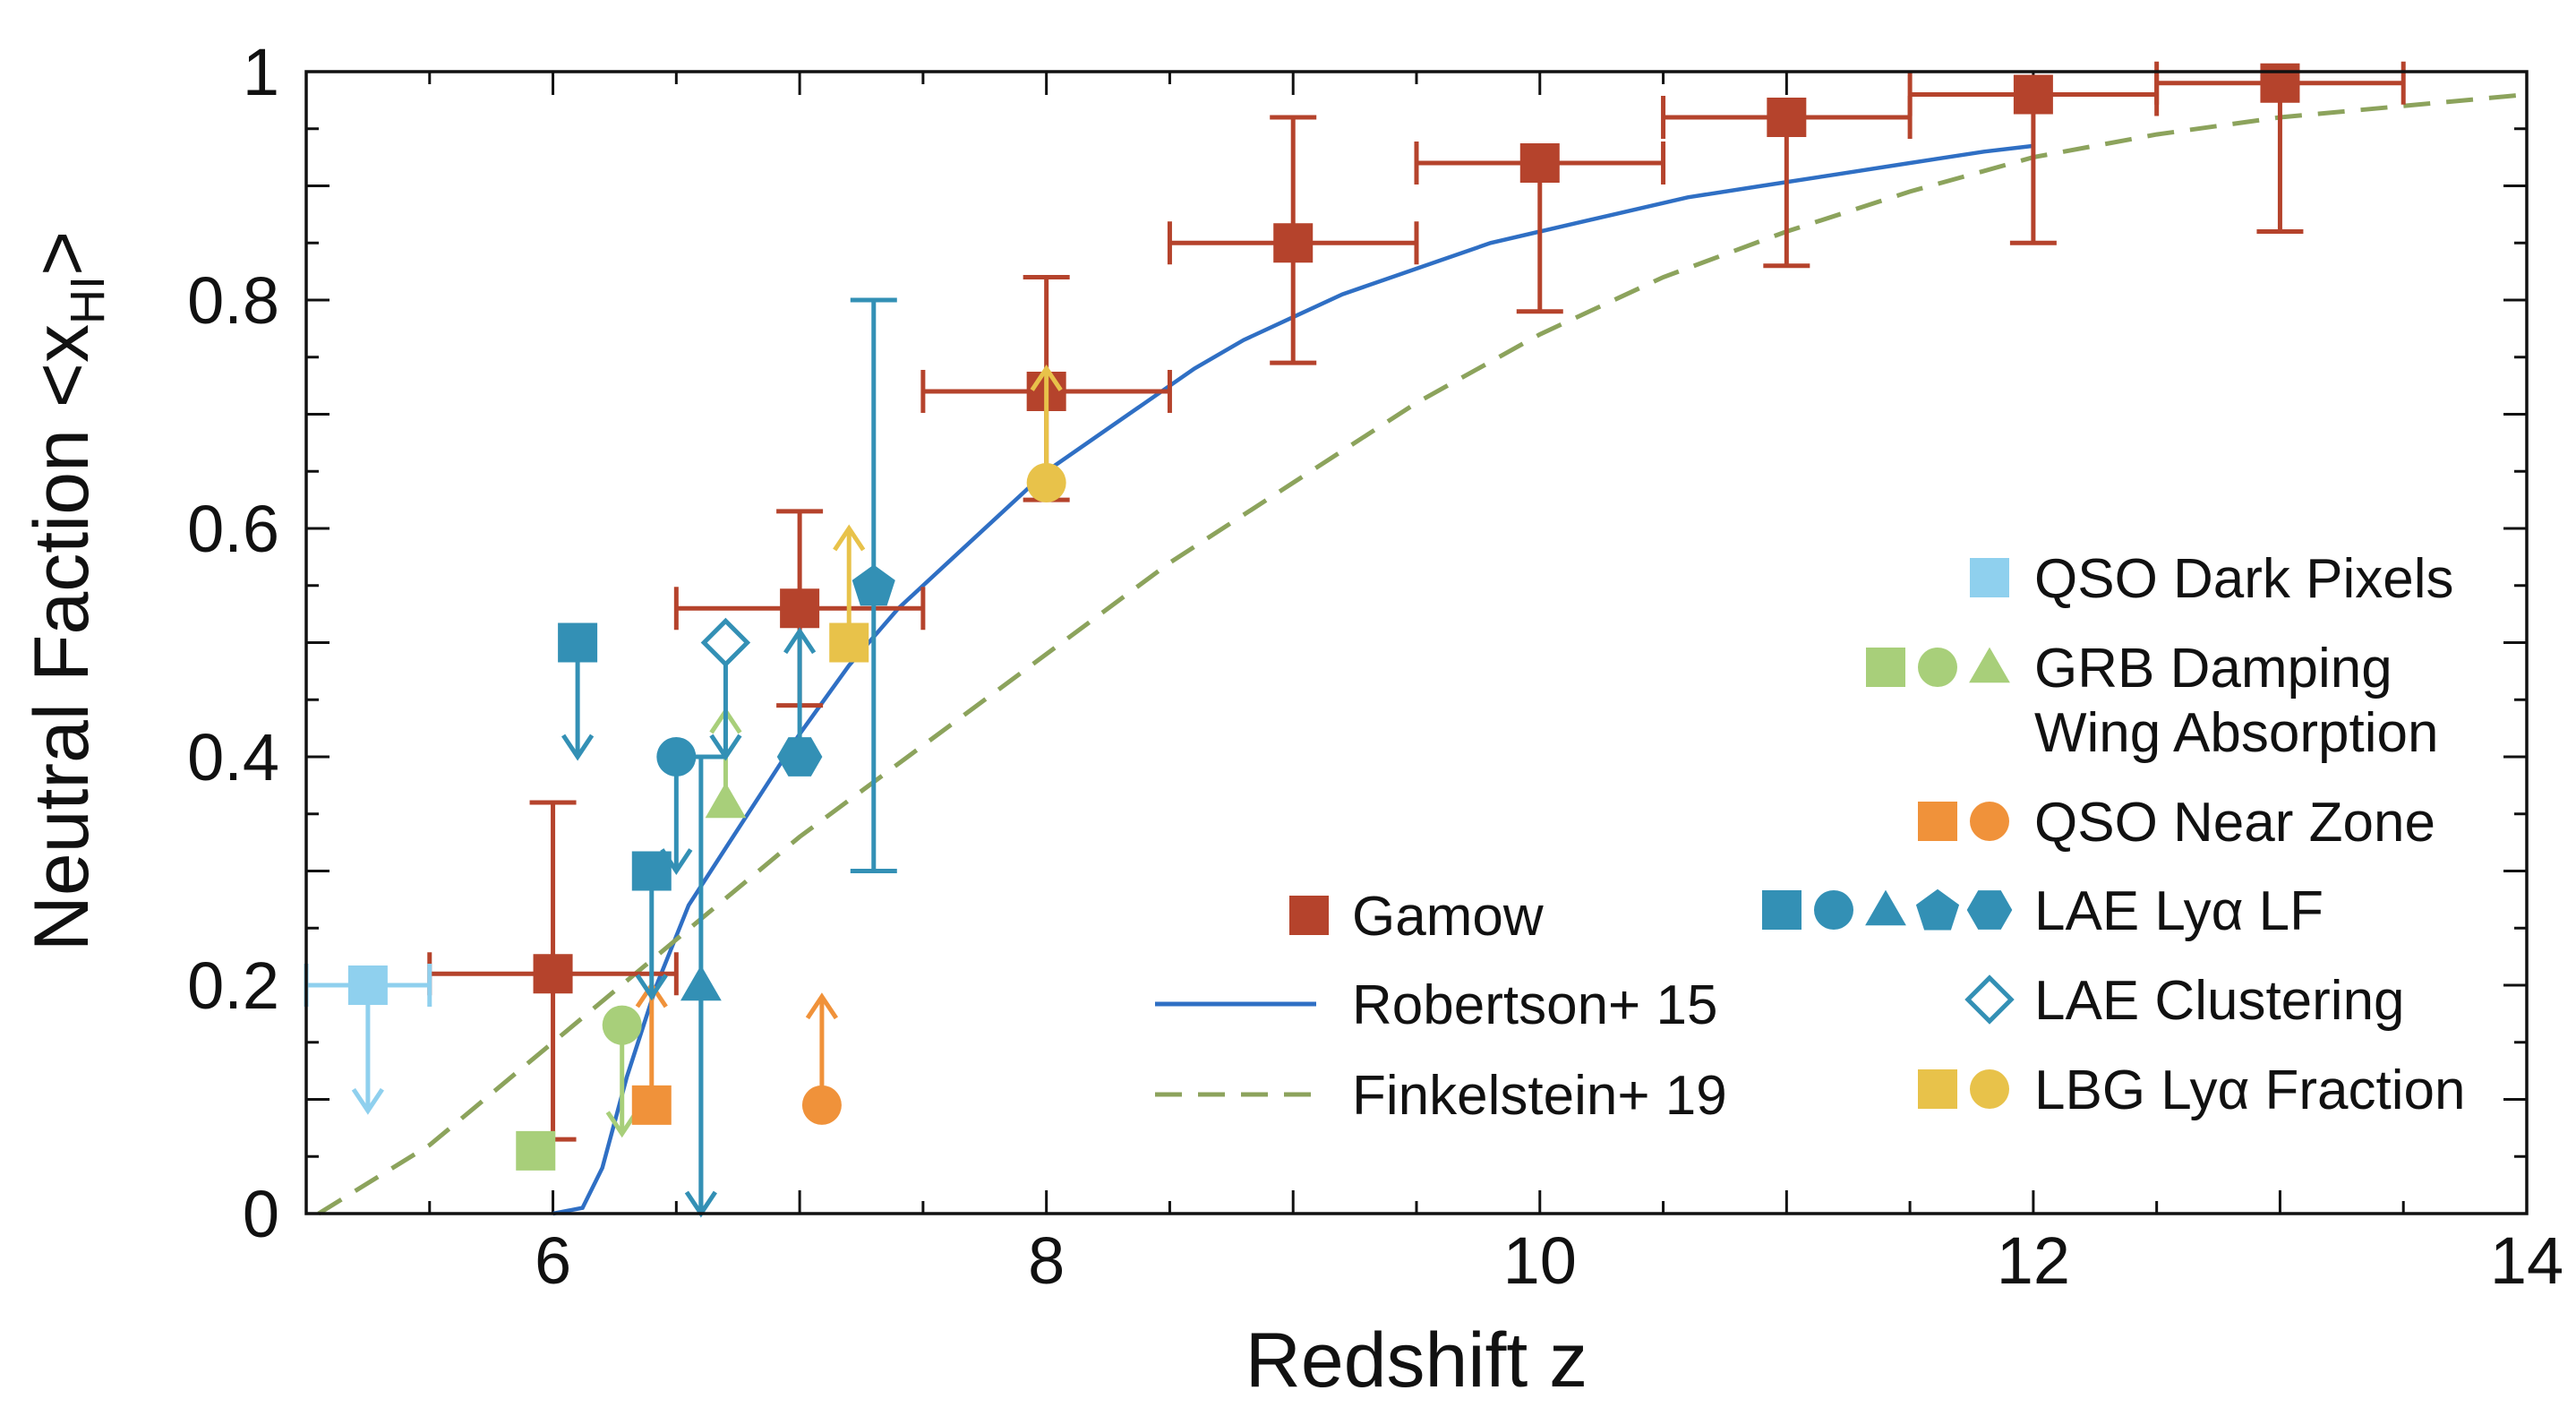 This screenshot has width=2576, height=1416. Describe the element at coordinates (261, 72) in the screenshot. I see `y-tick-label: 1` at that location.